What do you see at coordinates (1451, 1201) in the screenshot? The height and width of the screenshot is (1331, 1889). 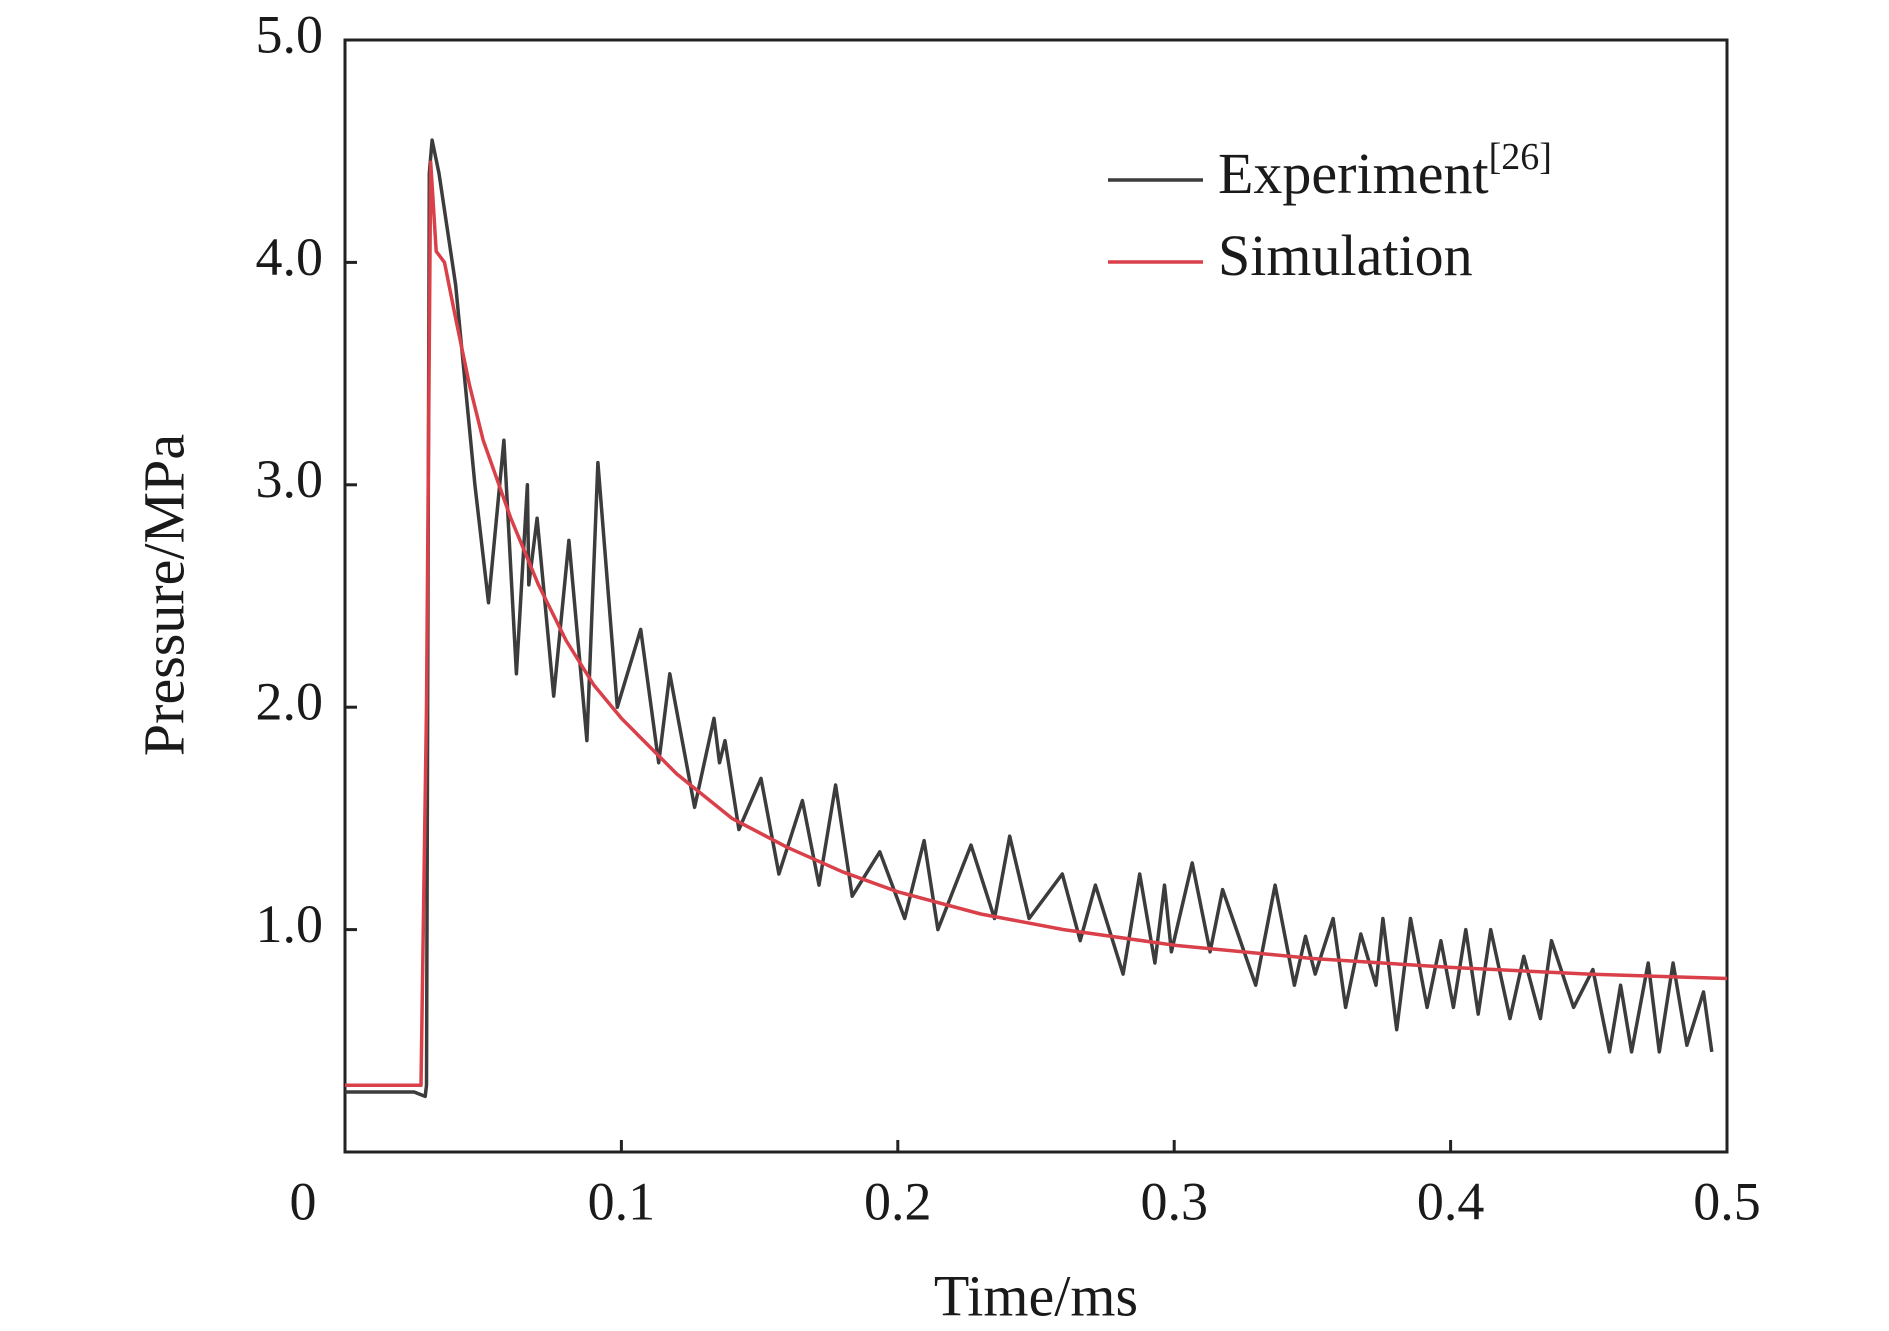 I see `x-tick-label: 0.4` at bounding box center [1451, 1201].